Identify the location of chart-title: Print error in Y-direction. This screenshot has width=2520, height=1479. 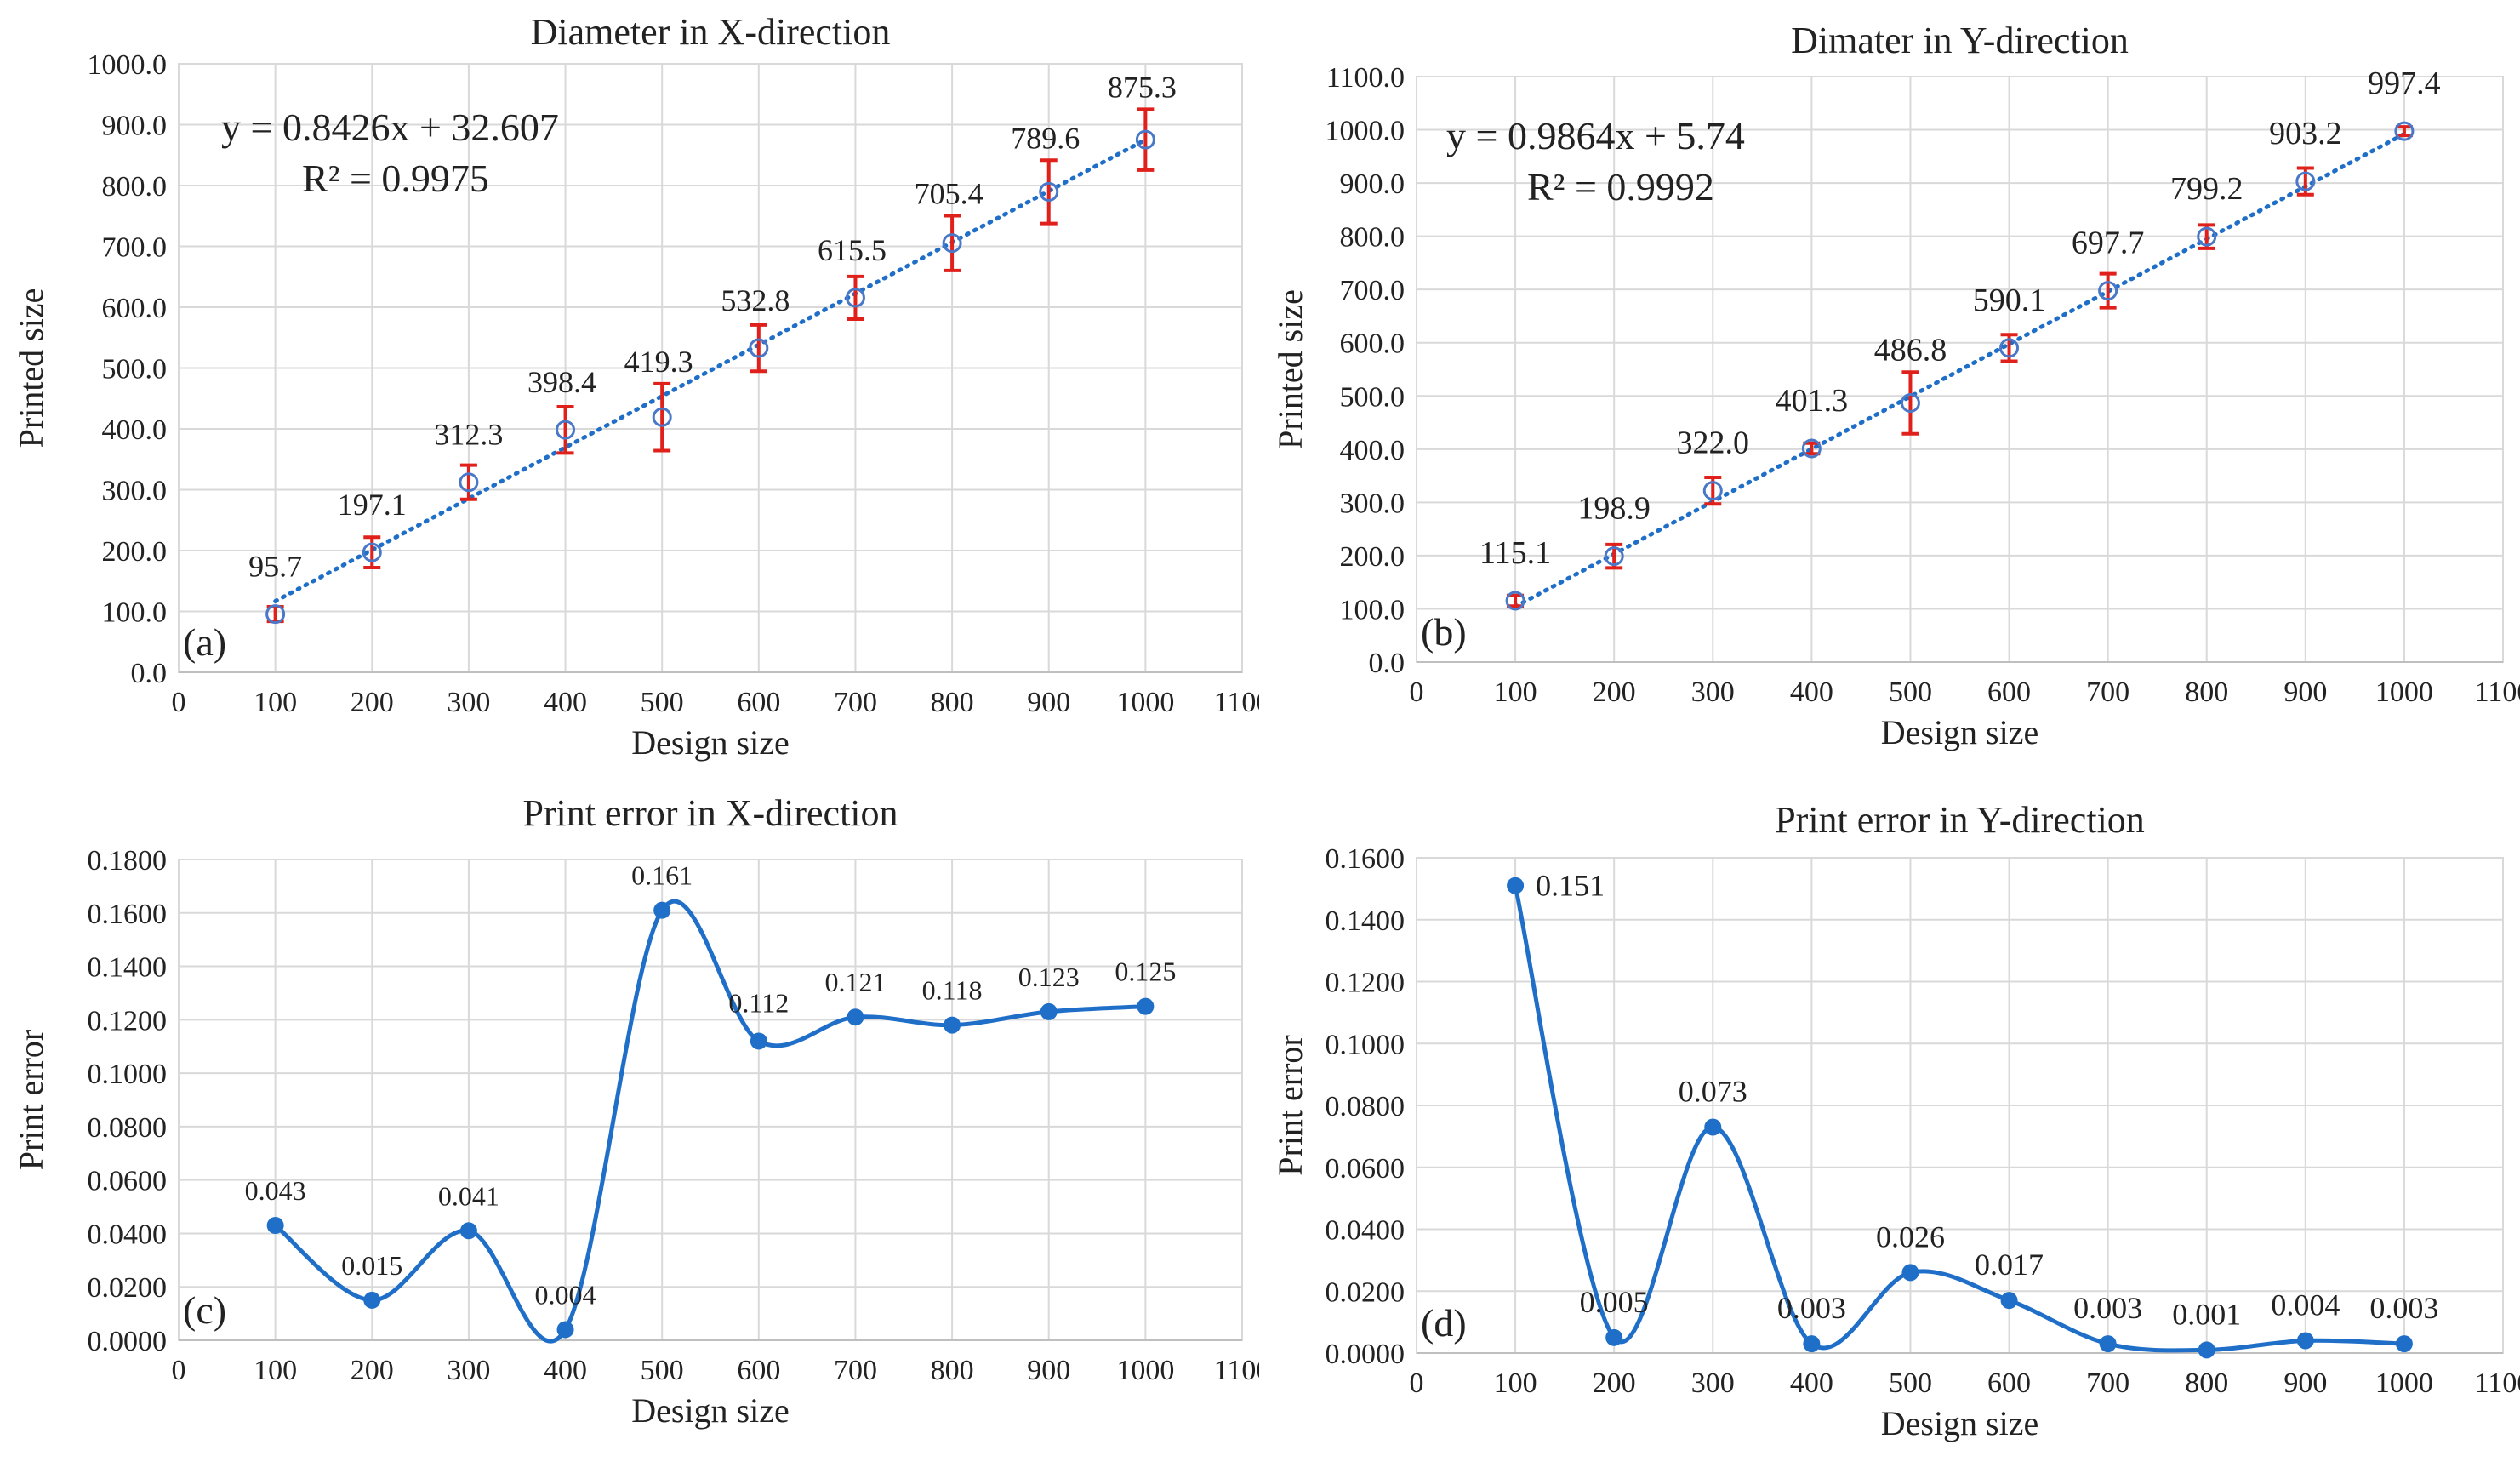
(1960, 820).